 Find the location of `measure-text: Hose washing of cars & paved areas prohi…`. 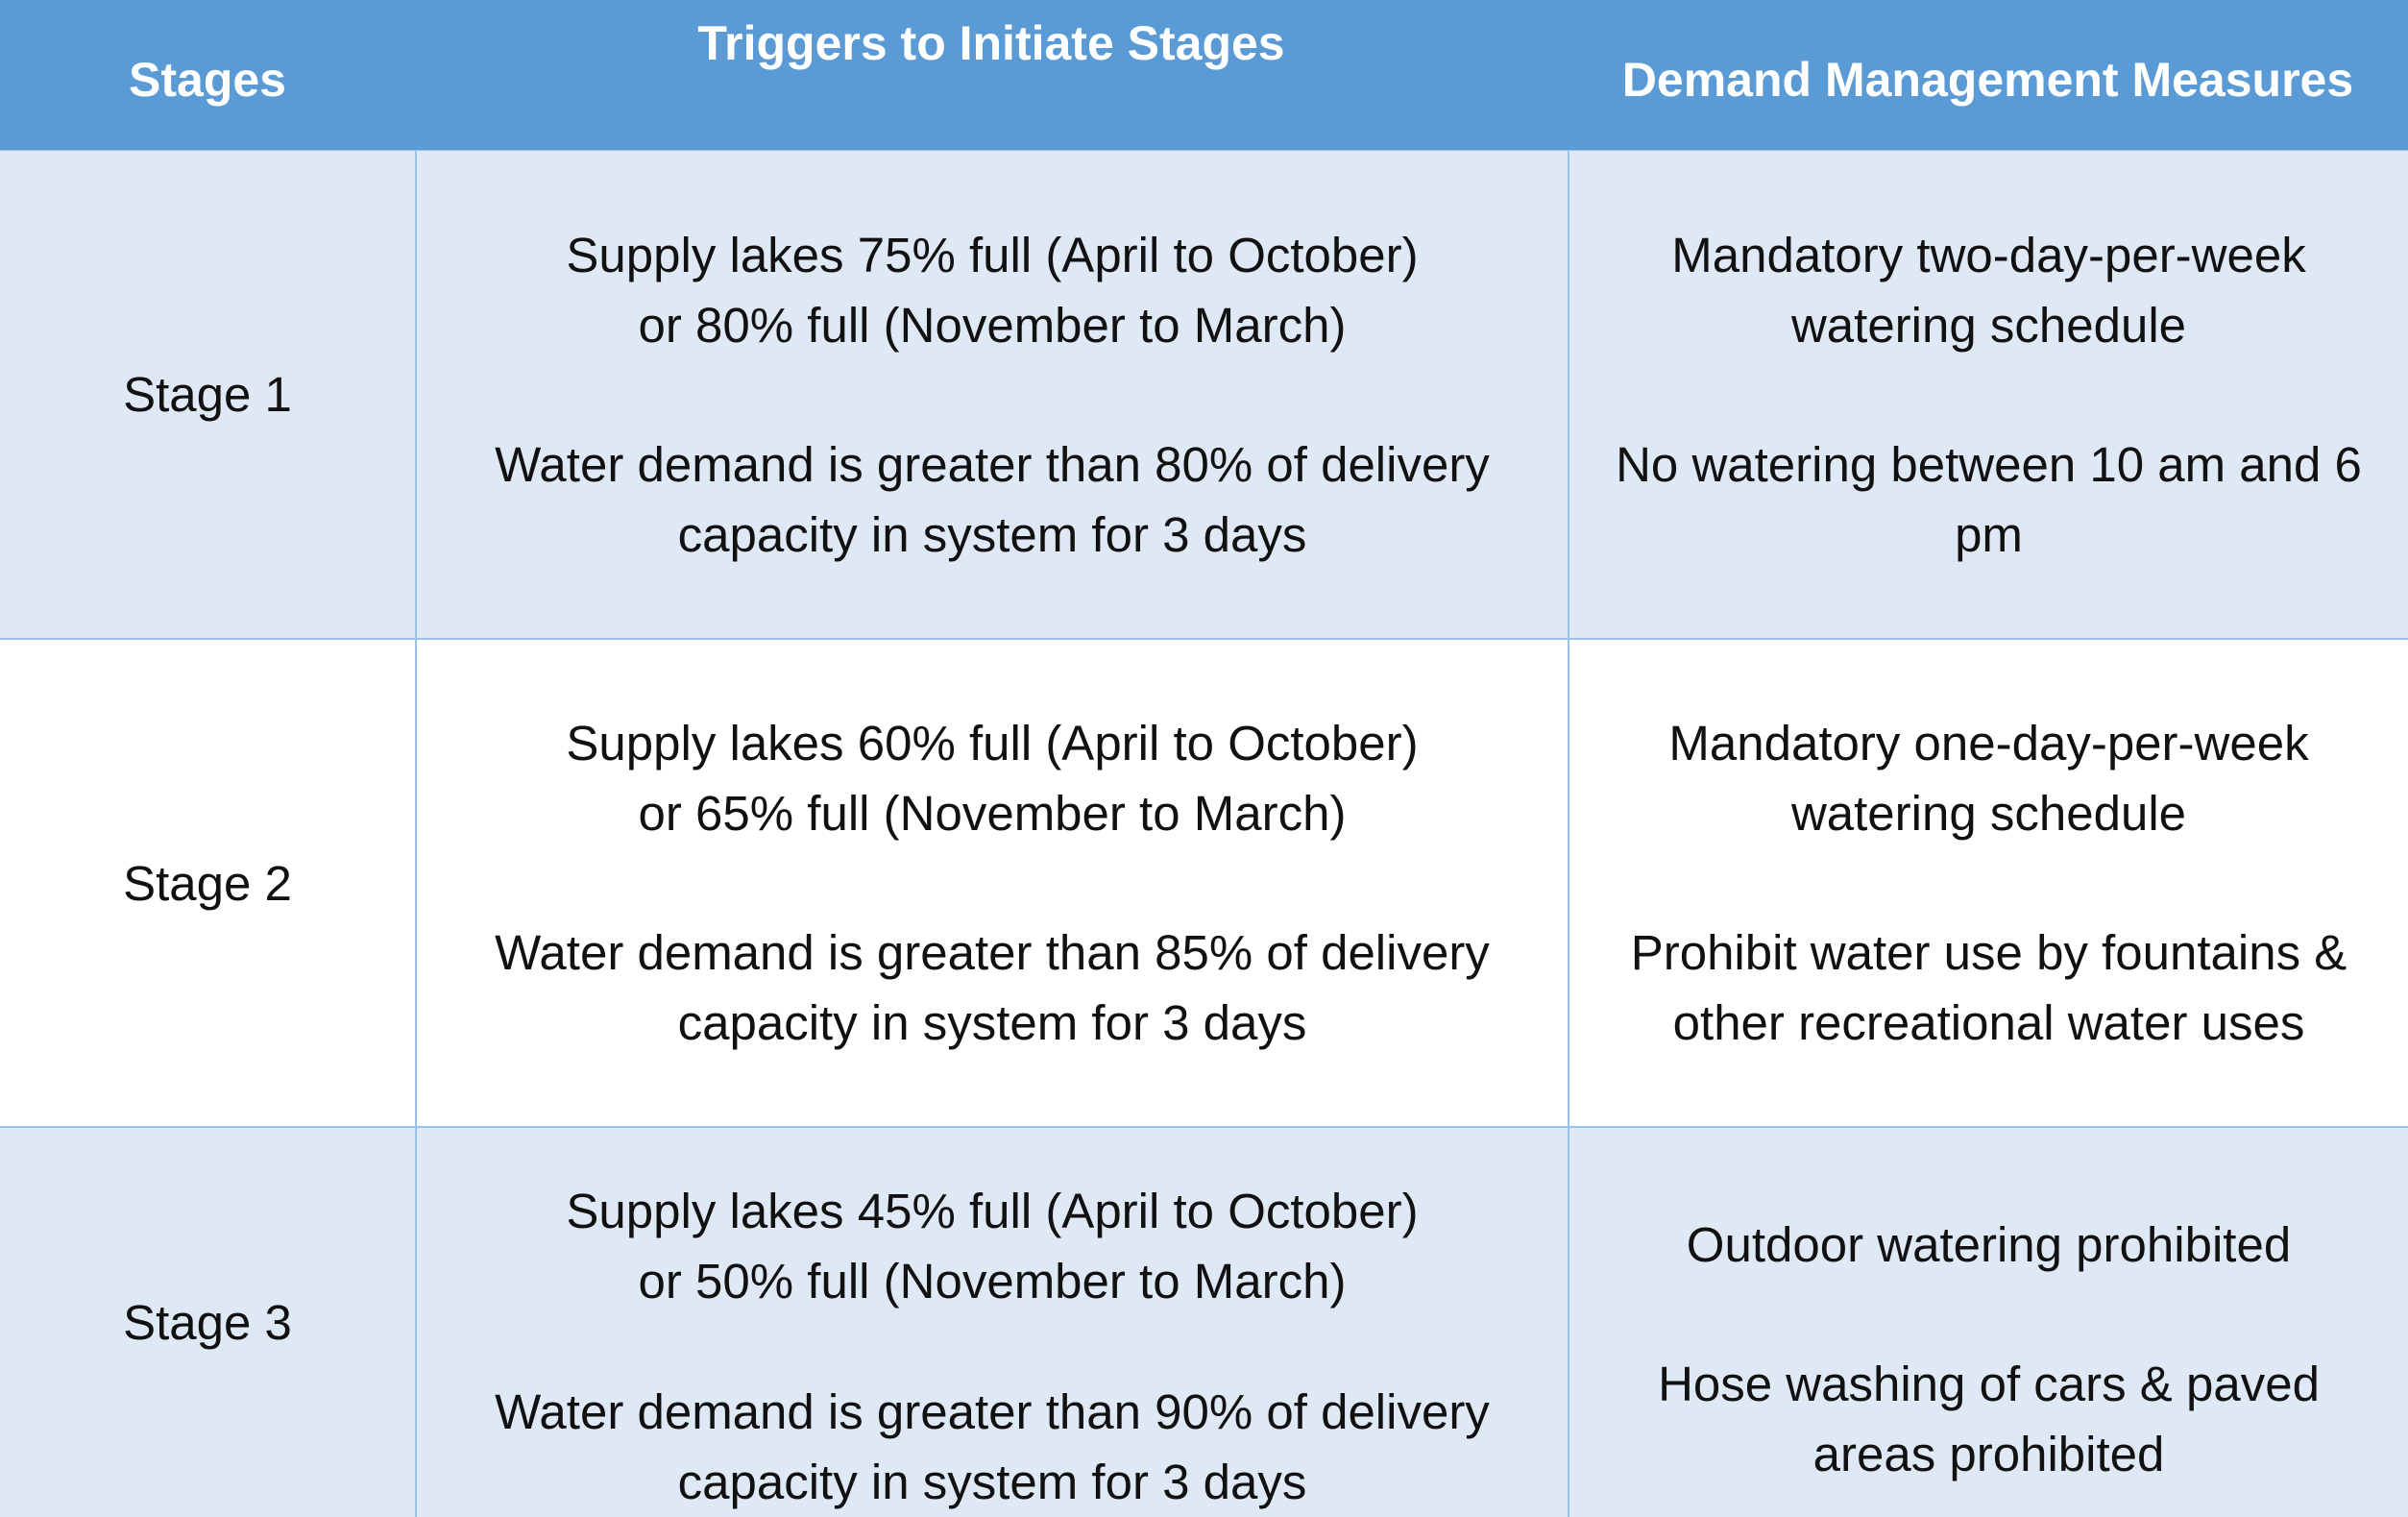

measure-text: Hose washing of cars & paved areas prohi… is located at coordinates (1989, 1419).